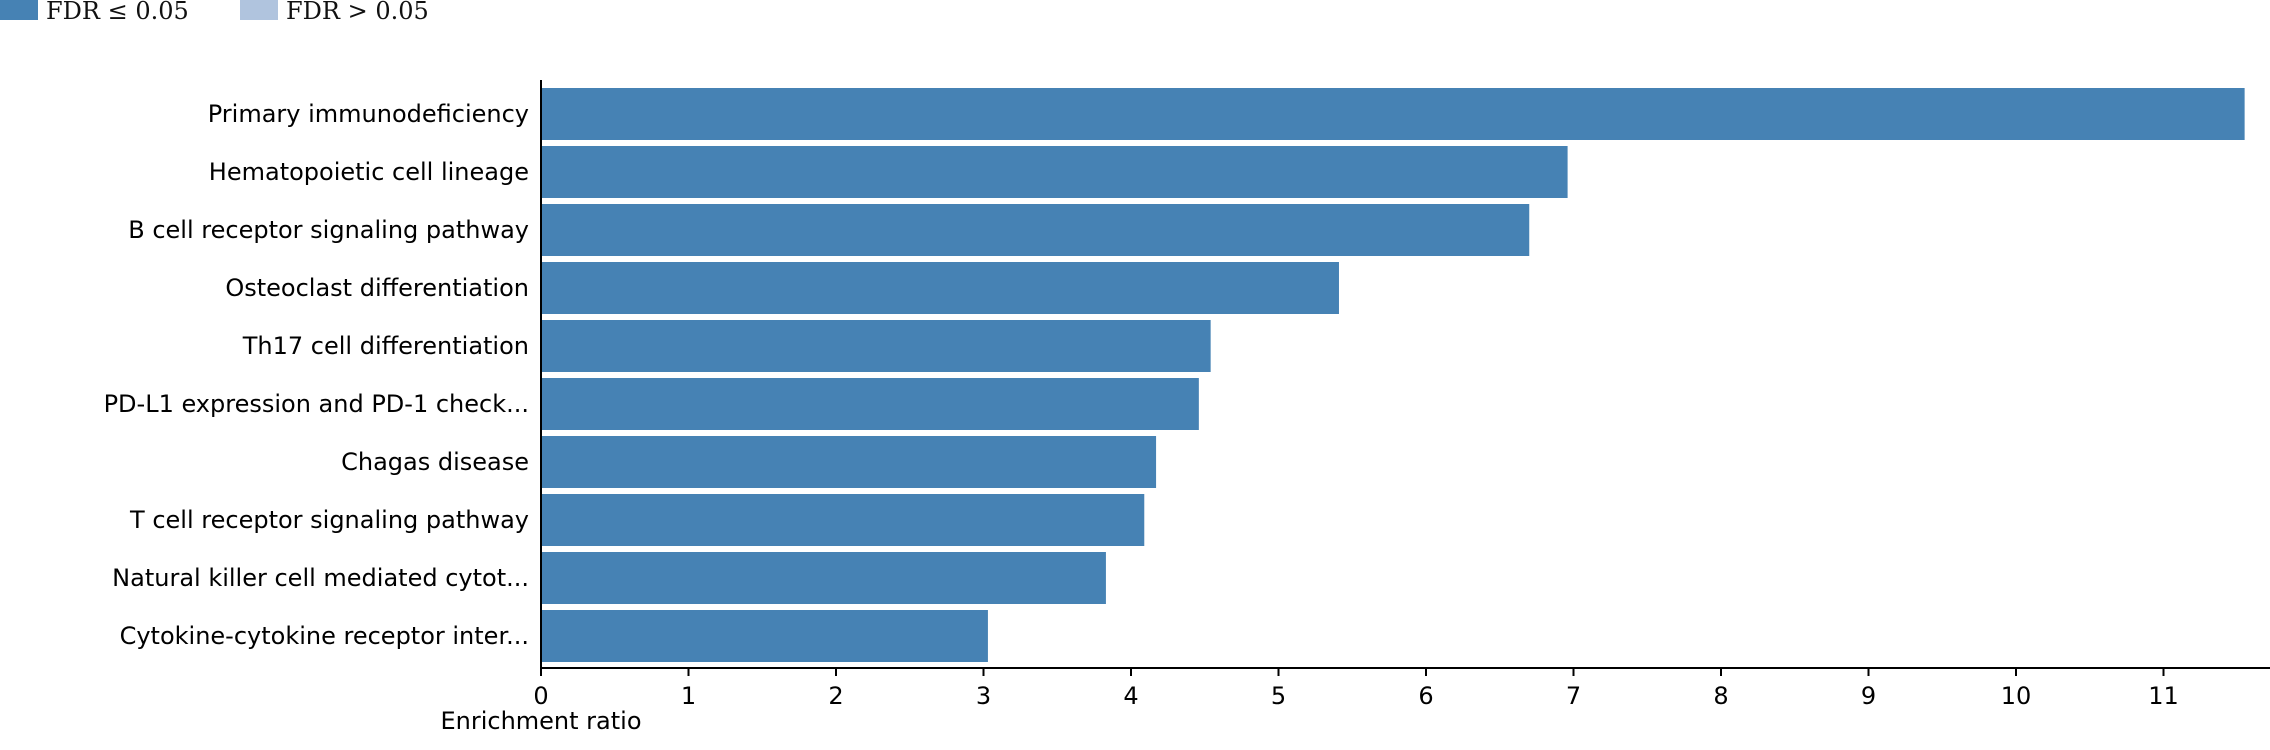 The height and width of the screenshot is (750, 2270). Describe the element at coordinates (1720, 696) in the screenshot. I see `x-tick-label: 8` at that location.